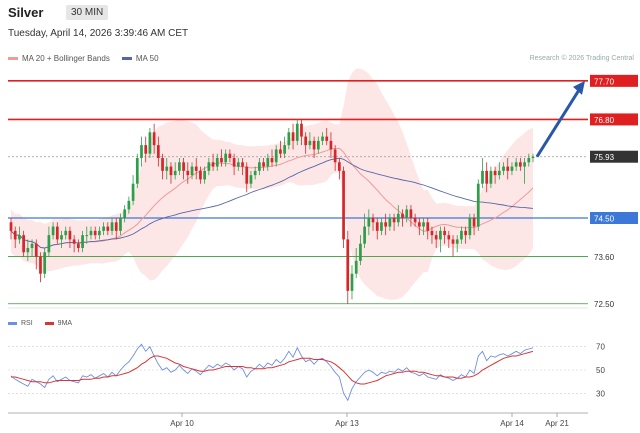  I want to click on rsi-ma-line, so click(272, 367).